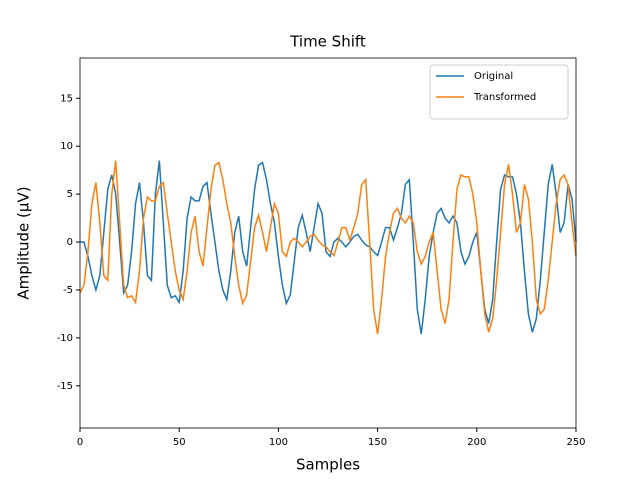 The height and width of the screenshot is (480, 640). Describe the element at coordinates (65, 338) in the screenshot. I see `y-tick-label: -10` at that location.